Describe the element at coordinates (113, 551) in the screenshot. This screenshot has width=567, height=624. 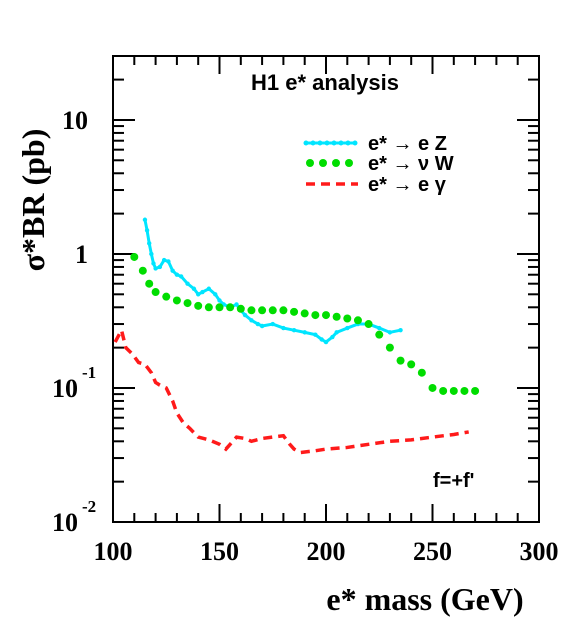
I see `x-tick-label: 100` at that location.